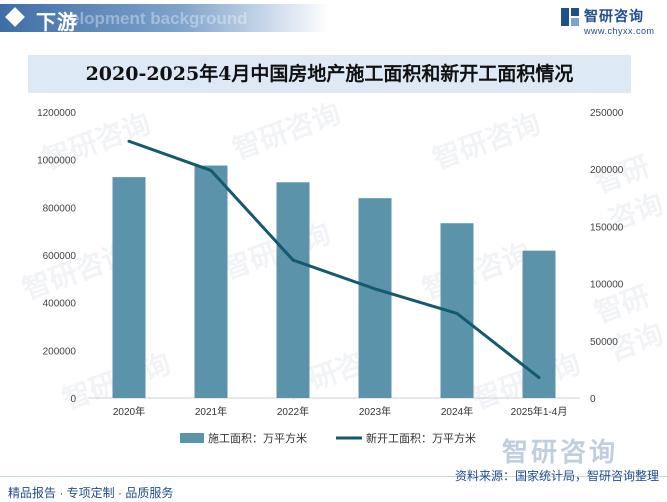 Image resolution: width=667 pixels, height=502 pixels. Describe the element at coordinates (159, 18) in the screenshot. I see `background-word: elopment background` at that location.